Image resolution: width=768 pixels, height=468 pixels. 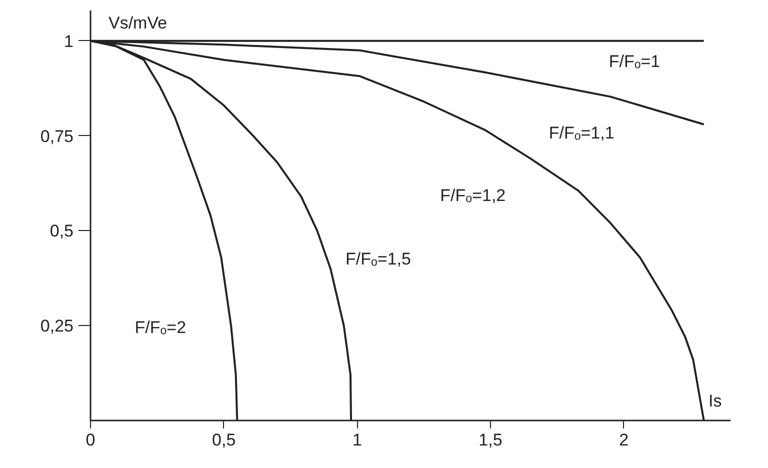 I want to click on x-tick-label: 2, so click(x=624, y=440).